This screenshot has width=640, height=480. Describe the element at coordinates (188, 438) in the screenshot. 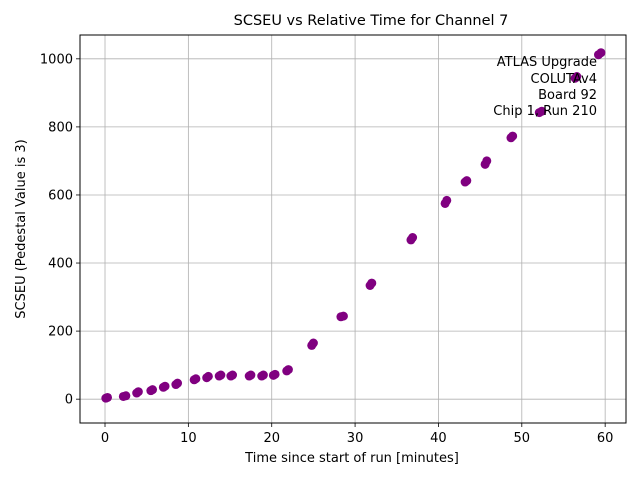

I see `x-tick-label: 10` at that location.